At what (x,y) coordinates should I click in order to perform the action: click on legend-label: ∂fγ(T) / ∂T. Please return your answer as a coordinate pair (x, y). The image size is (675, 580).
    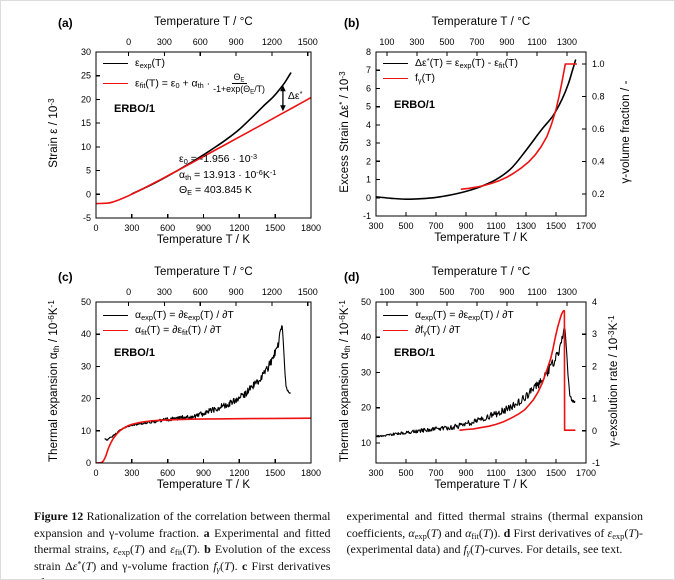
    Looking at the image, I should click on (438, 330).